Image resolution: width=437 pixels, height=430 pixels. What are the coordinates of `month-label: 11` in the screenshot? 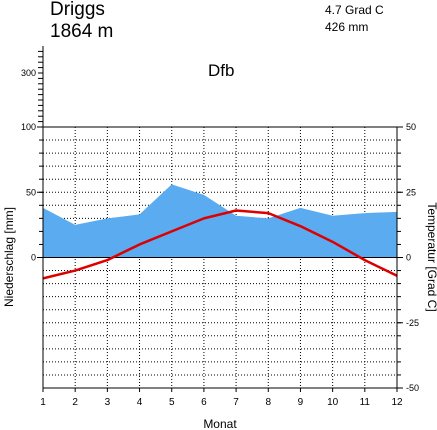 It's located at (365, 402).